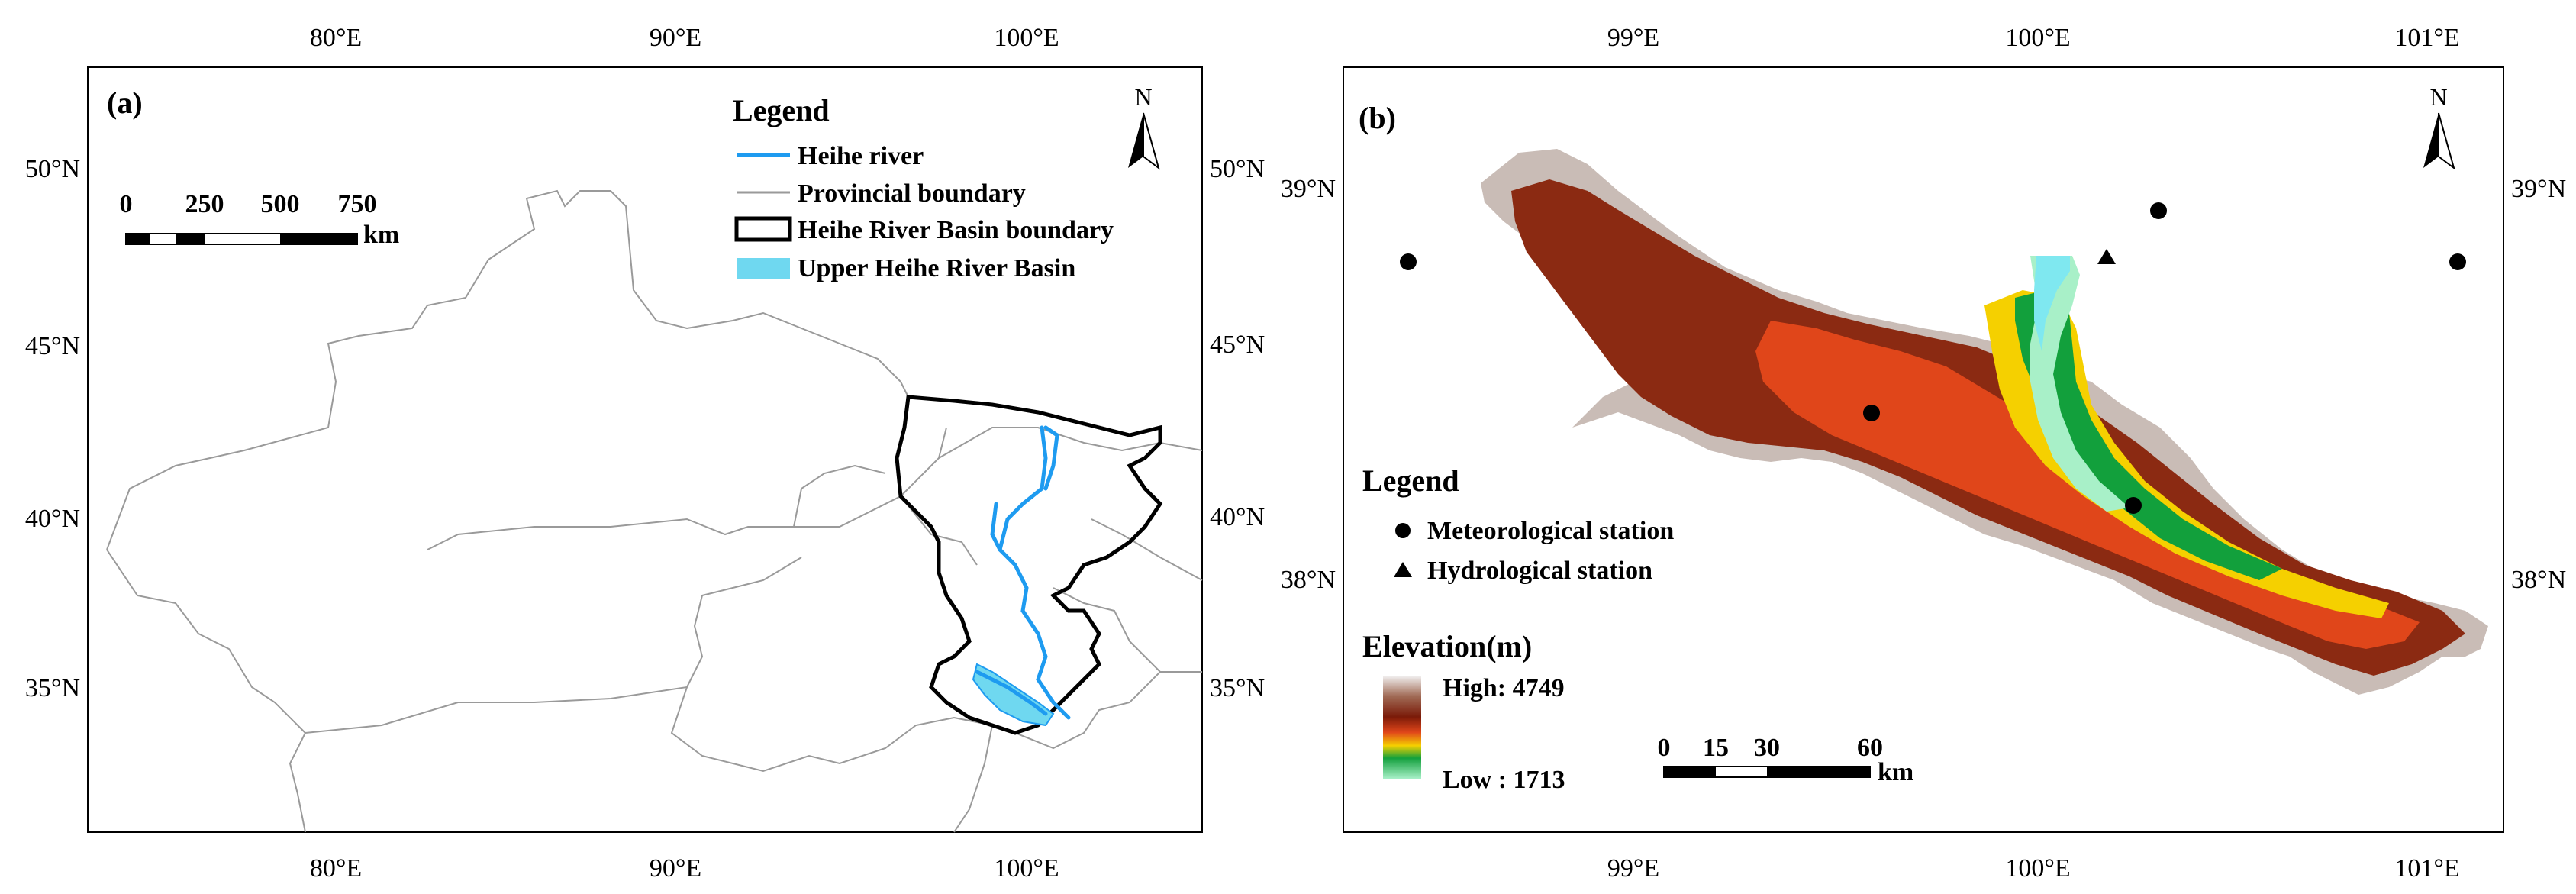 This screenshot has width=2576, height=894. What do you see at coordinates (2539, 189) in the screenshot?
I see `tick-b-right-39: 39°N` at bounding box center [2539, 189].